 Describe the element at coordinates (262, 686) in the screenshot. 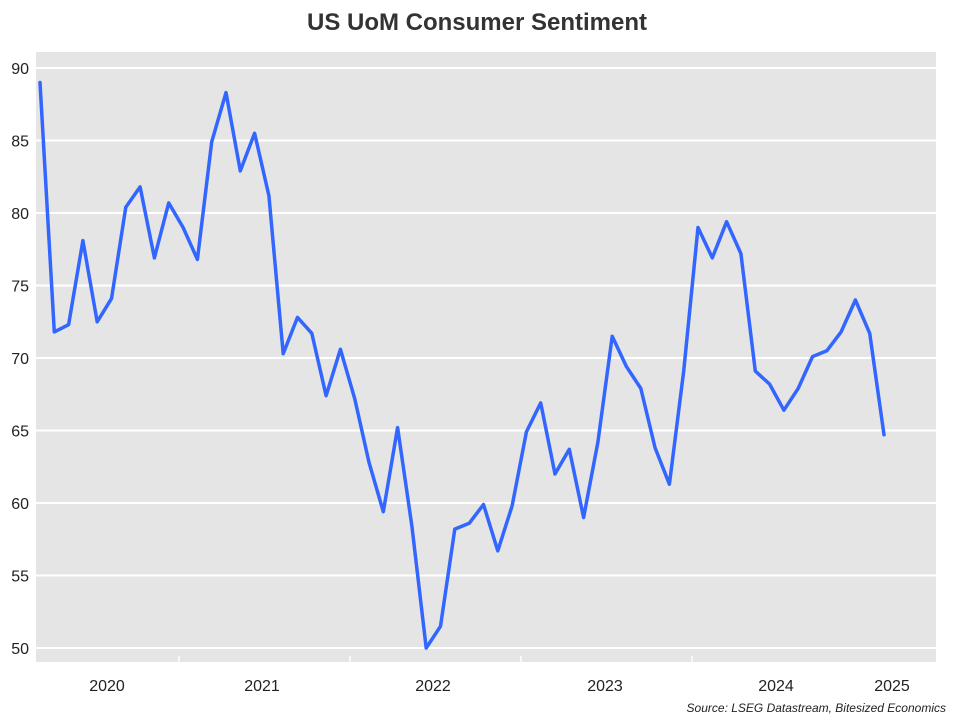

I see `x-tick-label: 2021` at that location.